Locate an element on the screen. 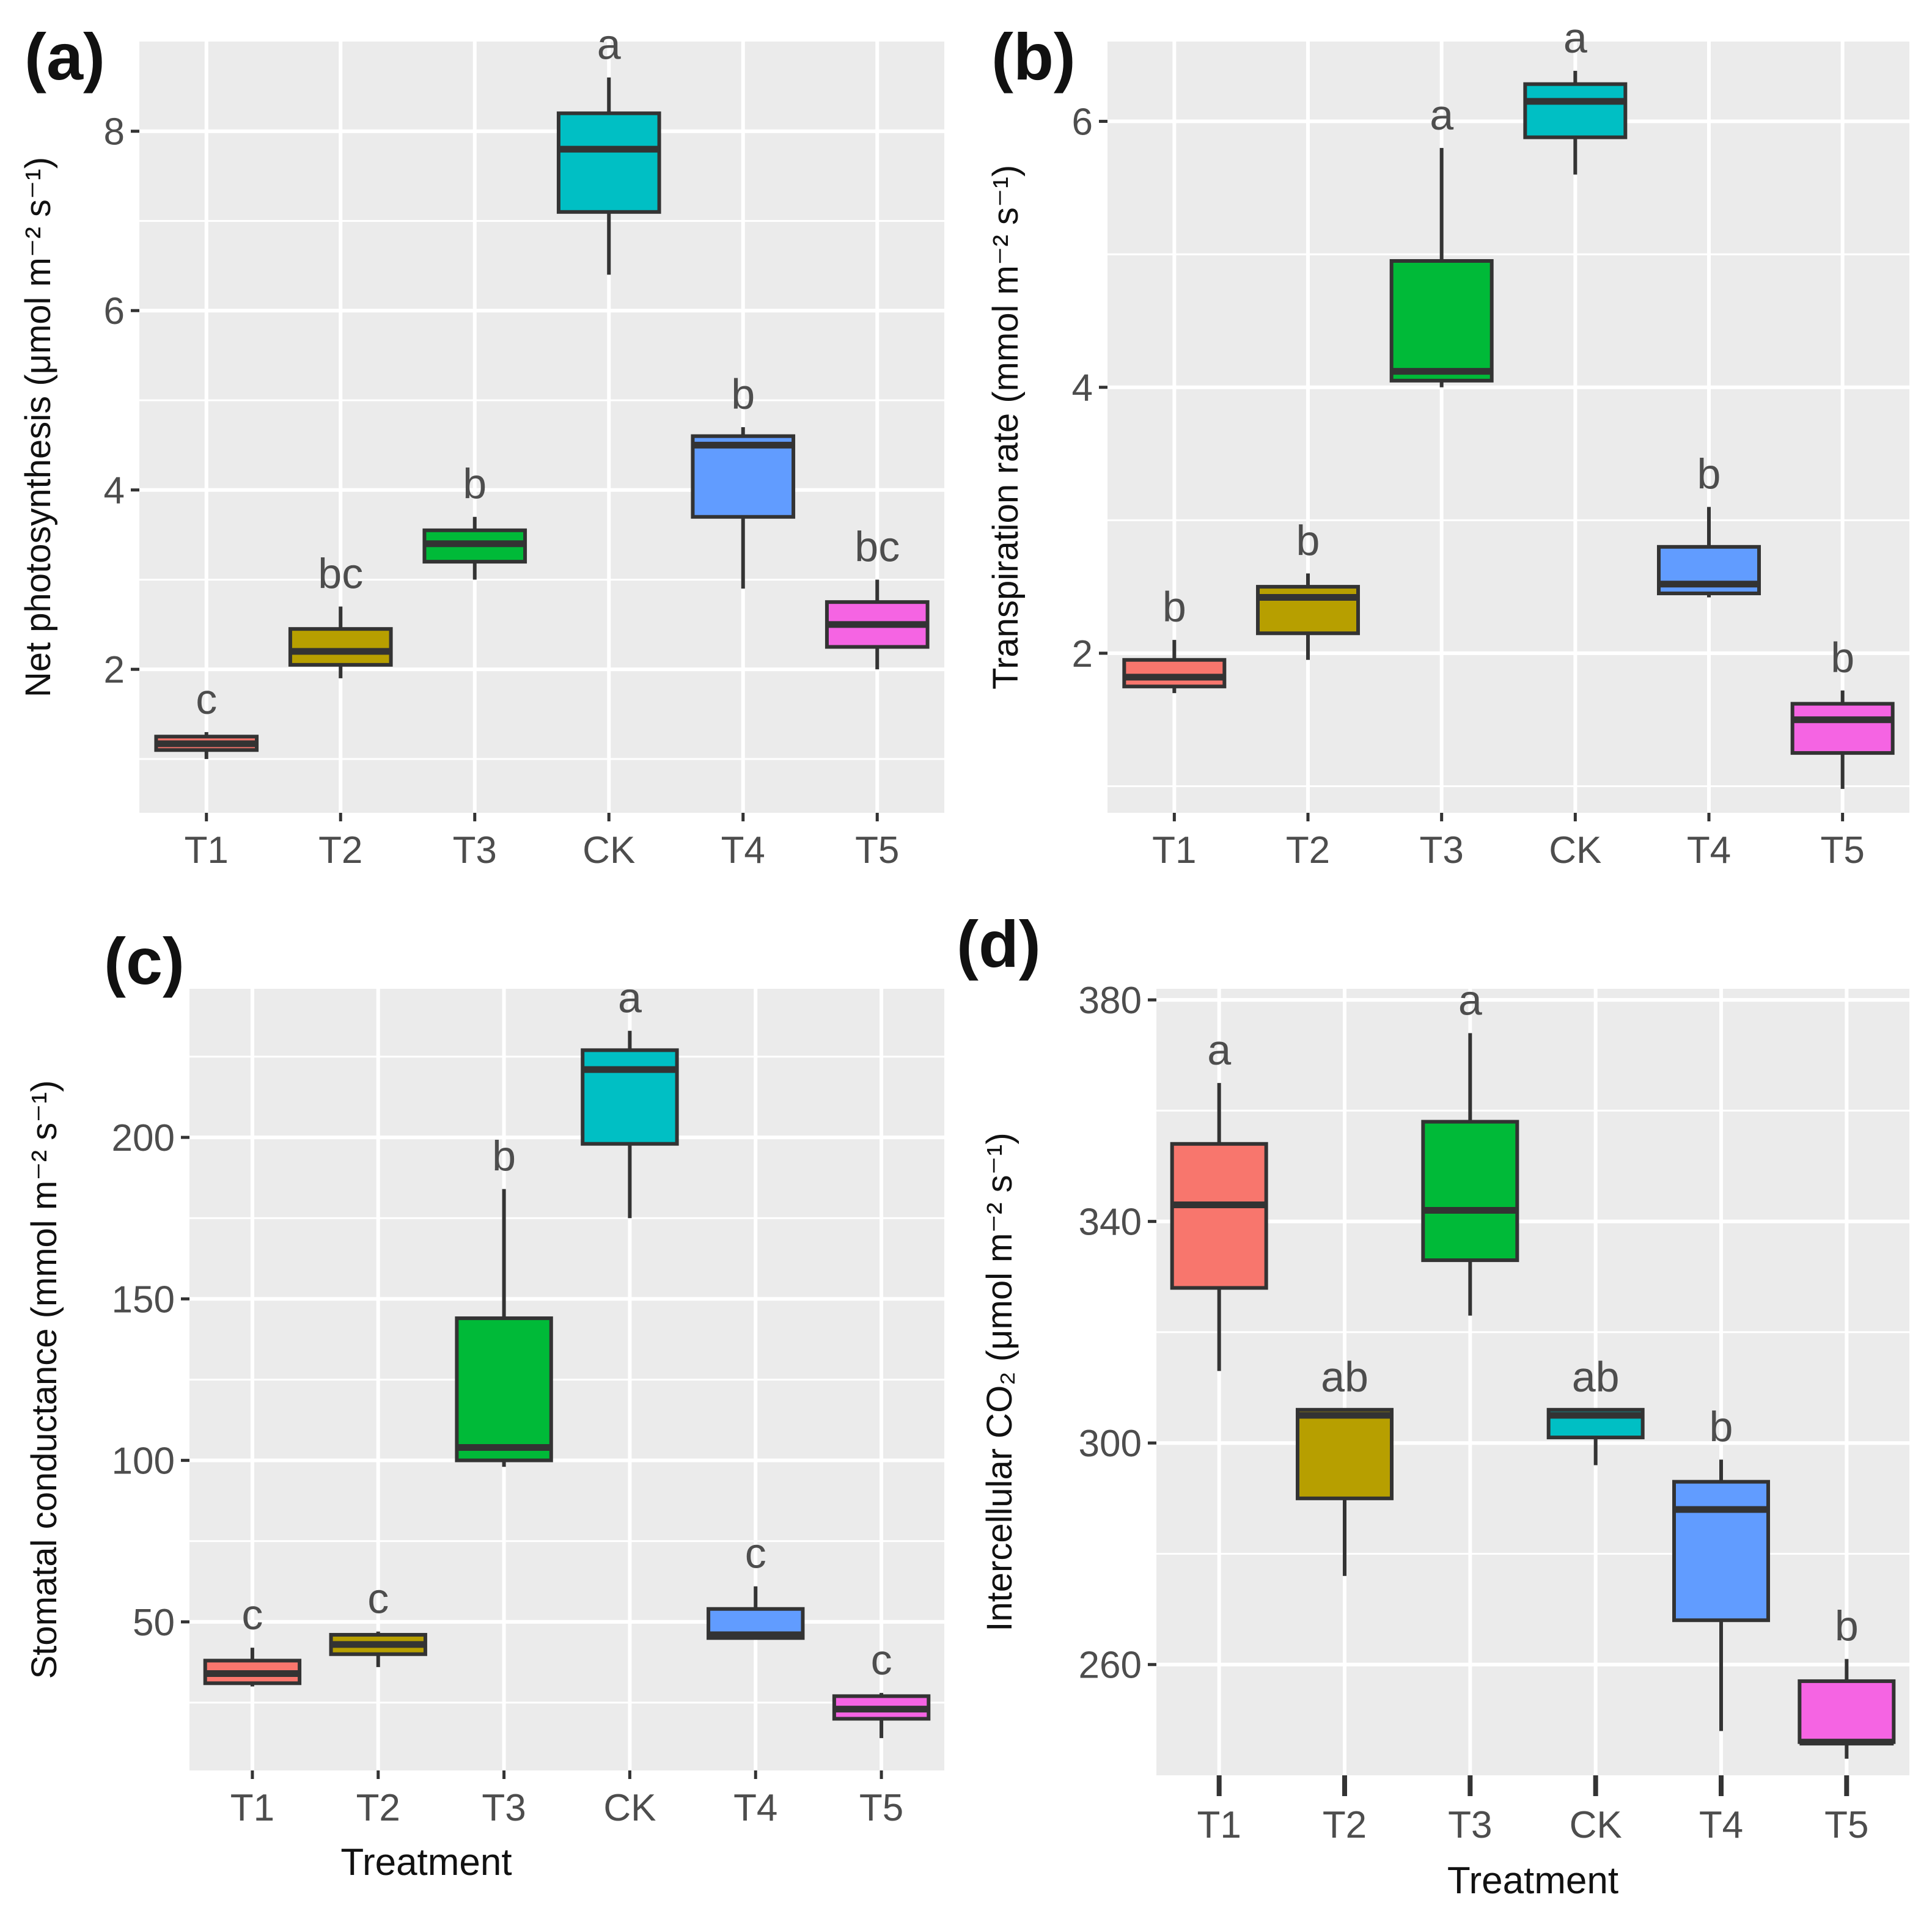 The width and height of the screenshot is (1932, 1922). panel-a-x-ticks: T1 T2 T3 CK T4 T5 is located at coordinates (542, 842).